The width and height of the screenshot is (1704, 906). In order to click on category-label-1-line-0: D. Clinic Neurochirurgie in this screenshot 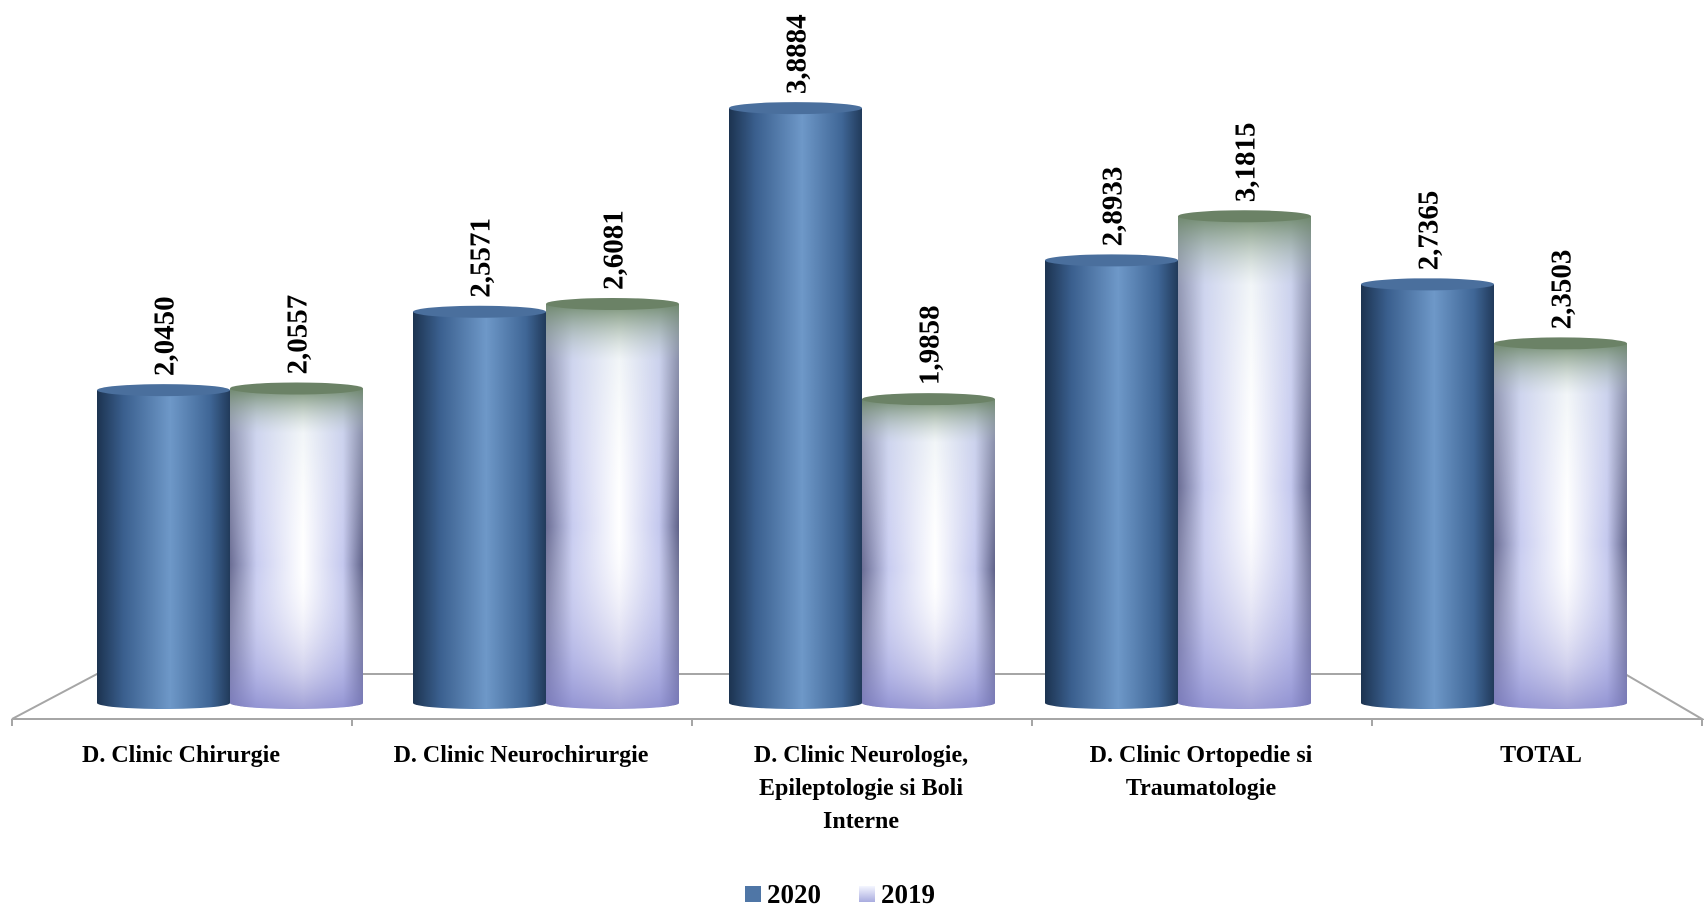, I will do `click(521, 755)`.